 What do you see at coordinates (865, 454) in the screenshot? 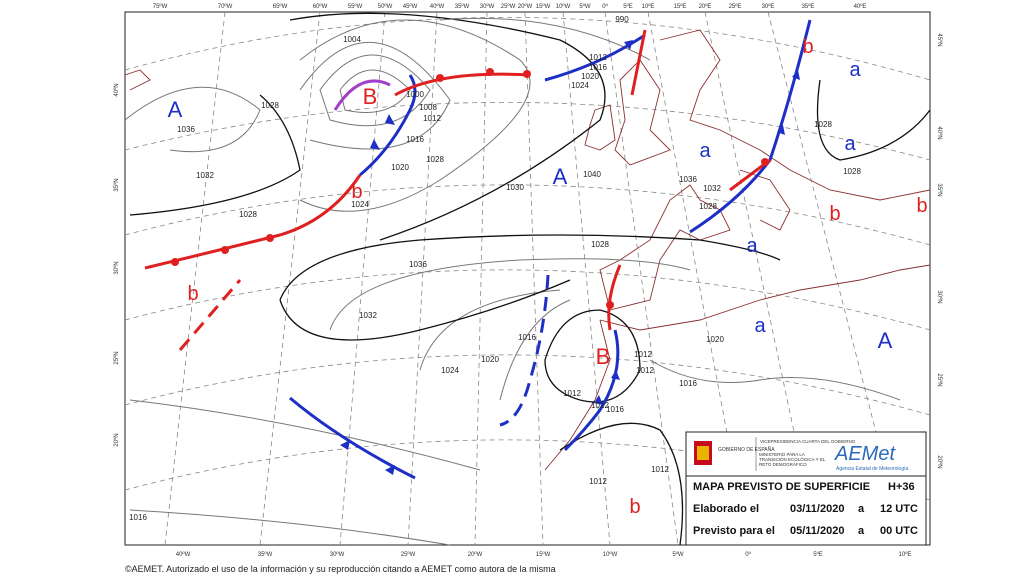
I see `agency-logo: AEMet` at bounding box center [865, 454].